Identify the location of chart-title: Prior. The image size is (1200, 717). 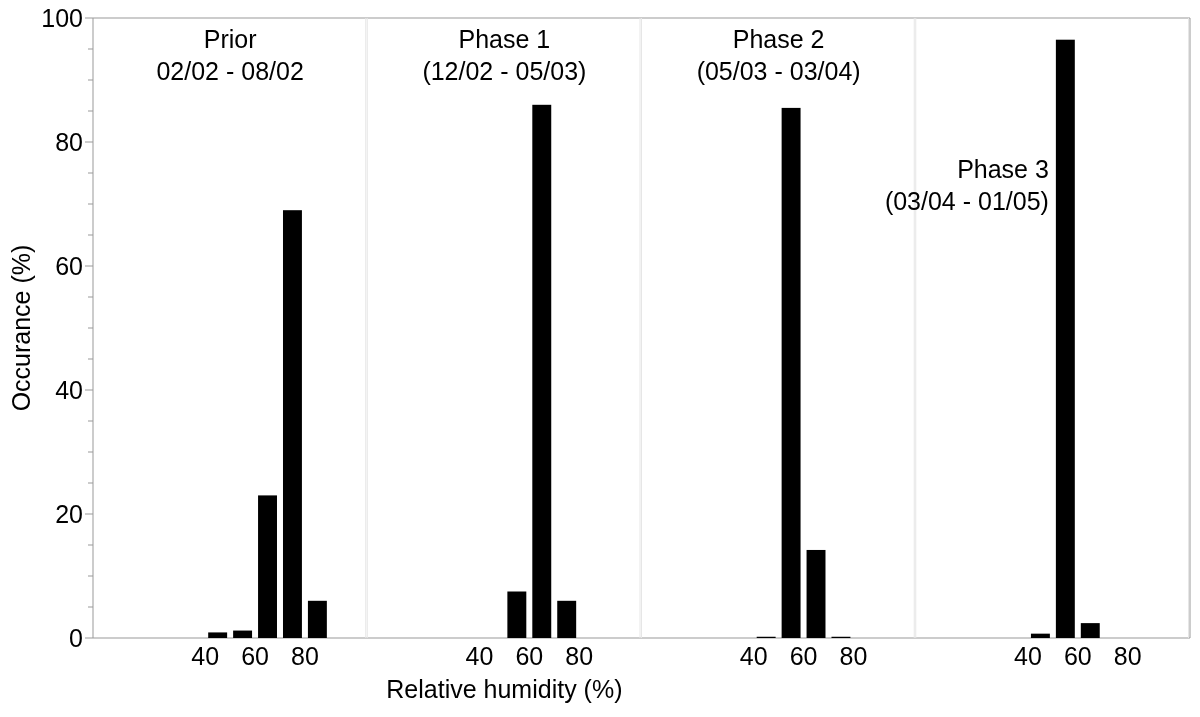
(230, 39).